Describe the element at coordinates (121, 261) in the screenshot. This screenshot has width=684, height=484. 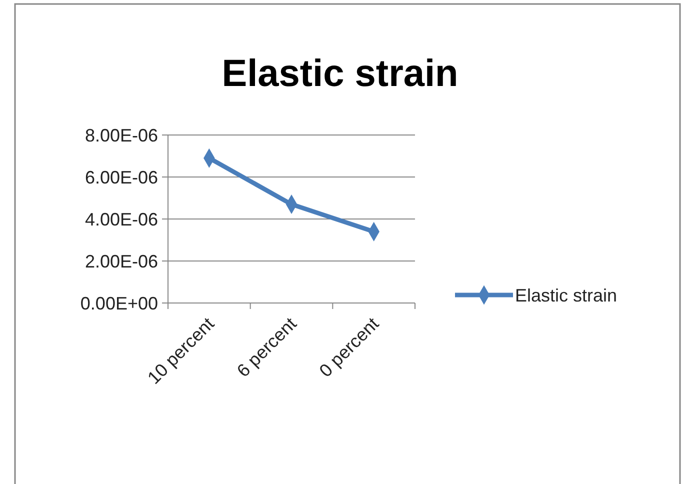
I see `y-tick-label: 2.00E-06` at that location.